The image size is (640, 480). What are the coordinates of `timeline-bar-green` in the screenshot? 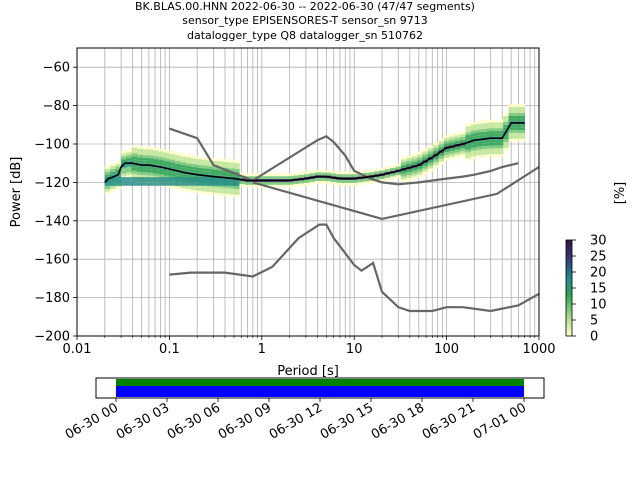 It's located at (320, 382).